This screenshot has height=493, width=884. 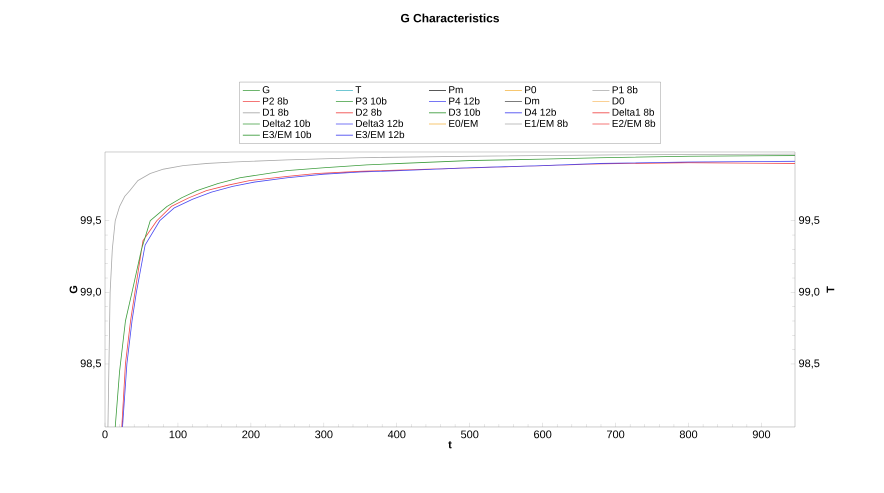 I want to click on legend-label: D4 12b, so click(x=540, y=112).